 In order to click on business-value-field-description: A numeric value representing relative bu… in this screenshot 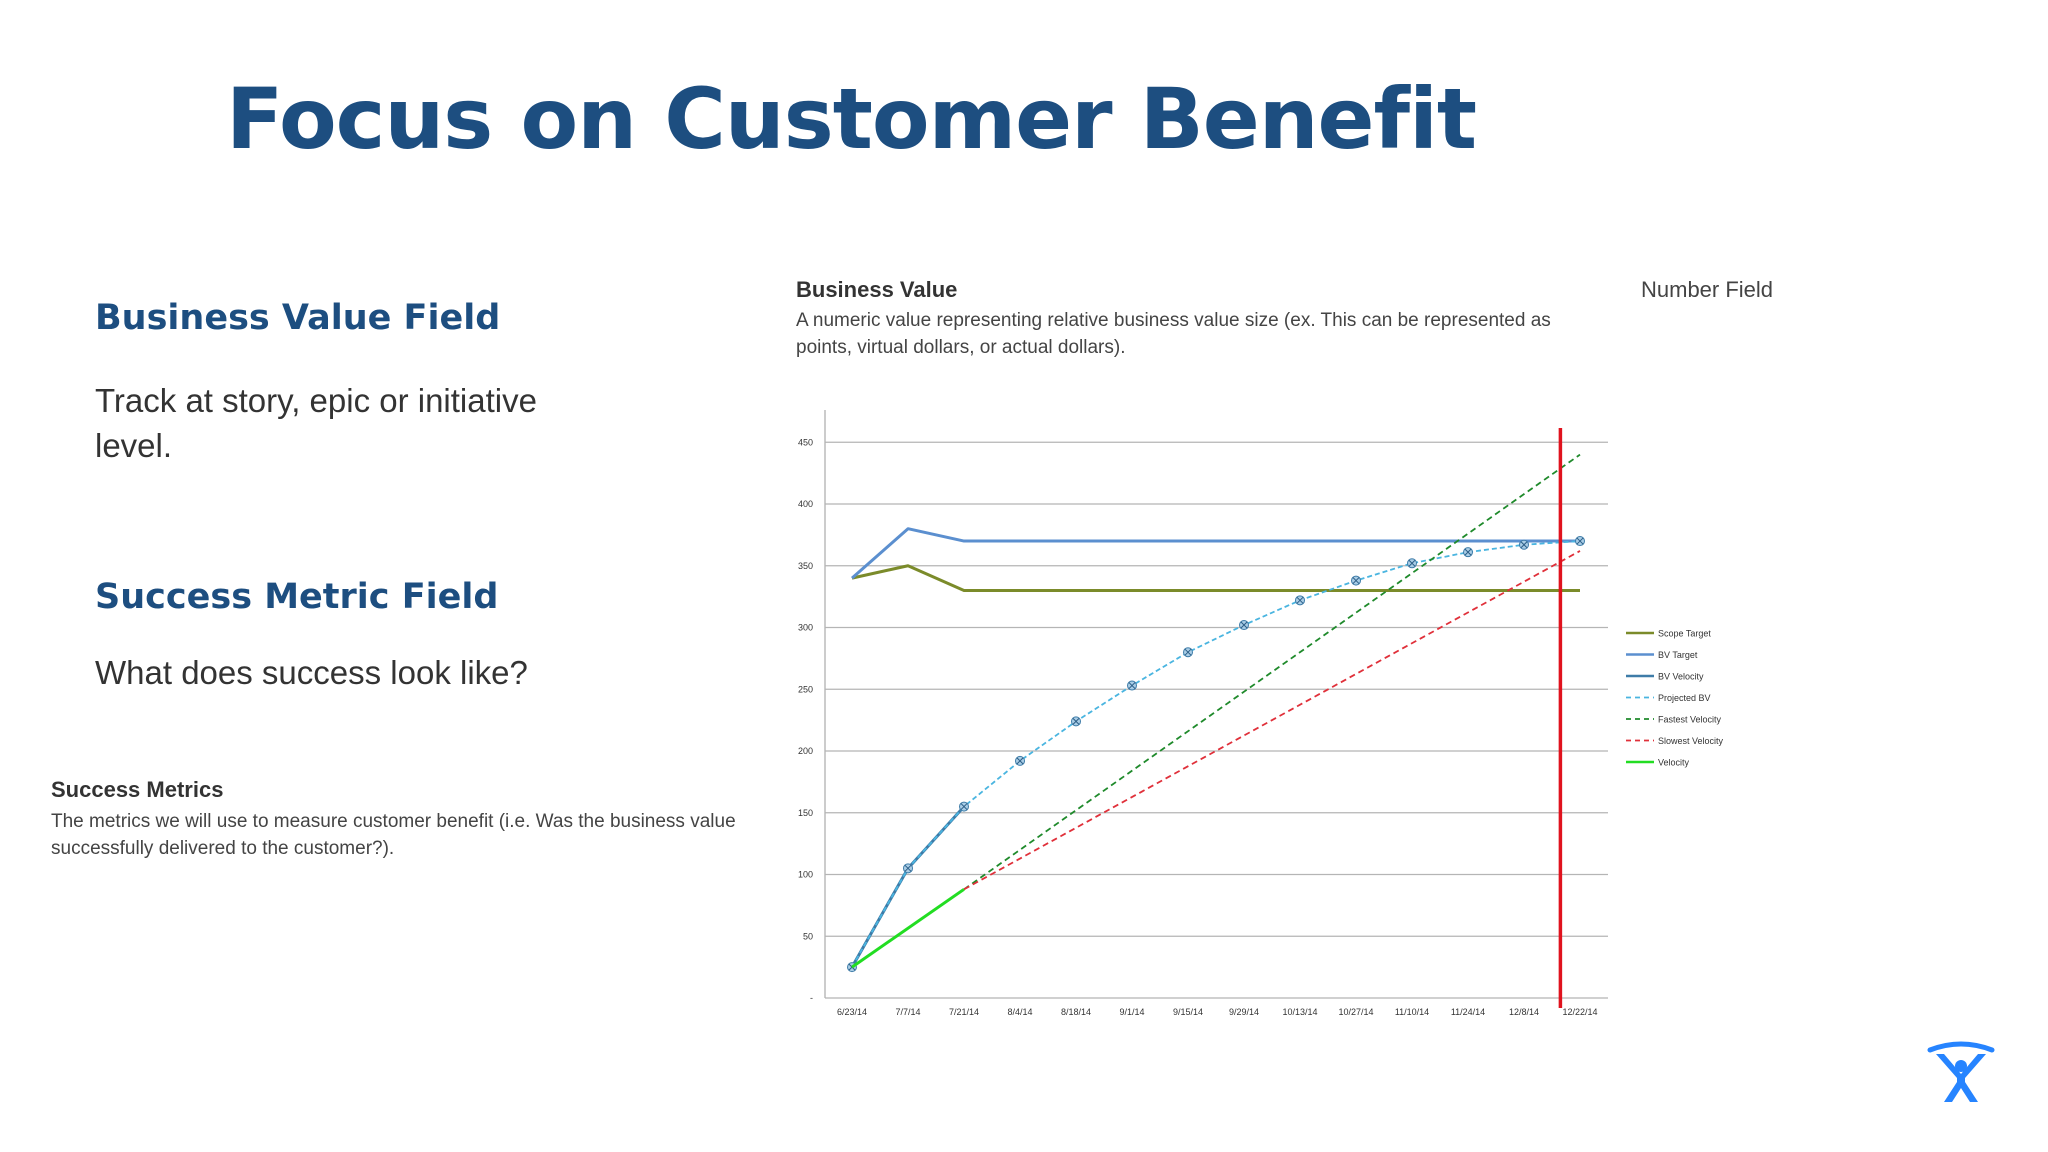, I will do `click(1173, 334)`.